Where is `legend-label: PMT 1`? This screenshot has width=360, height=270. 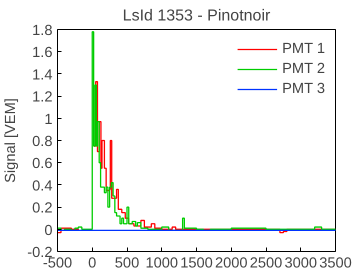
legend-label: PMT 1 is located at coordinates (303, 49).